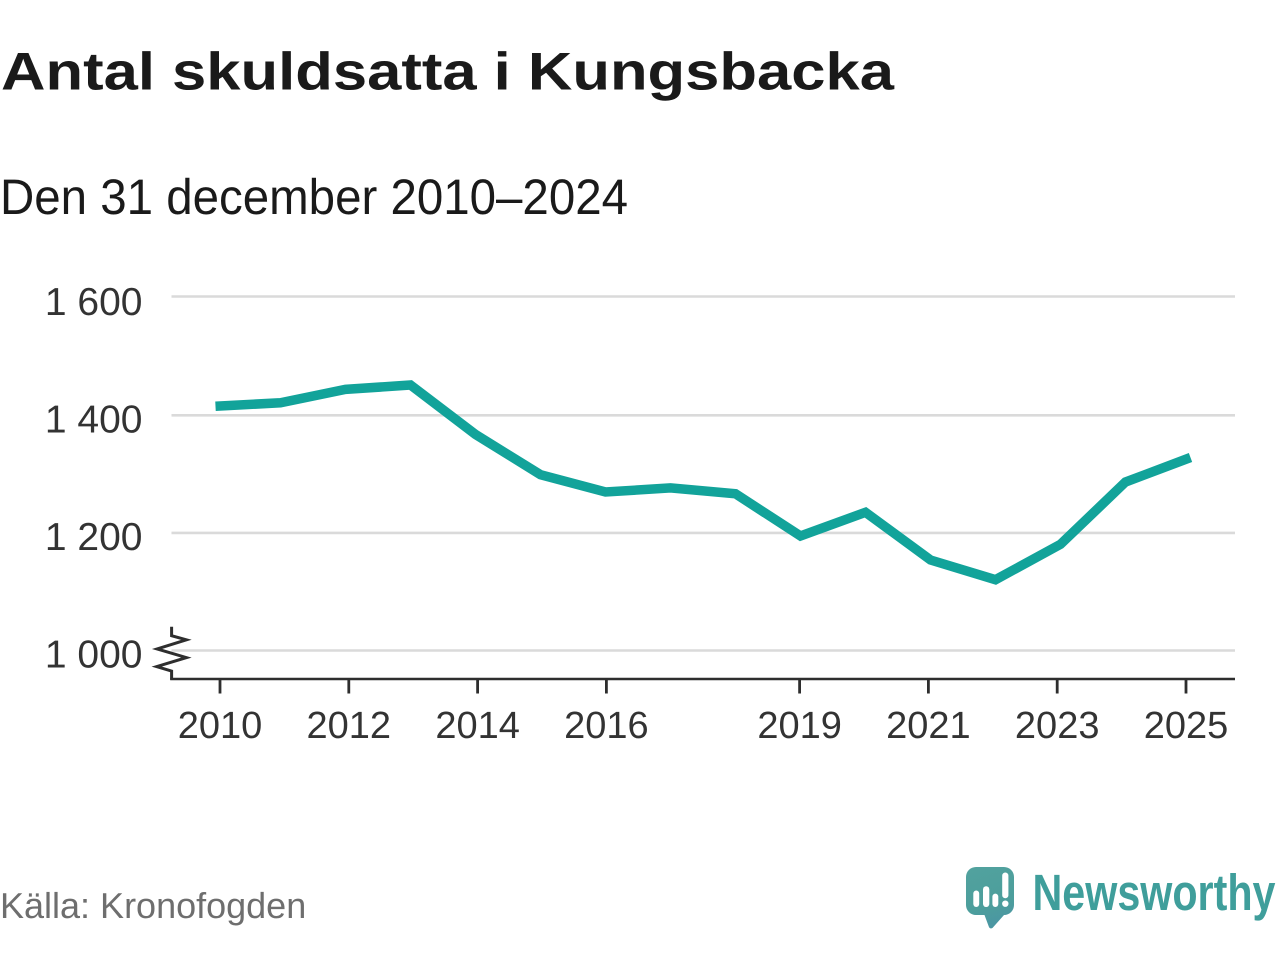 This screenshot has width=1280, height=960. Describe the element at coordinates (94, 419) in the screenshot. I see `svg-text: 1 400` at that location.